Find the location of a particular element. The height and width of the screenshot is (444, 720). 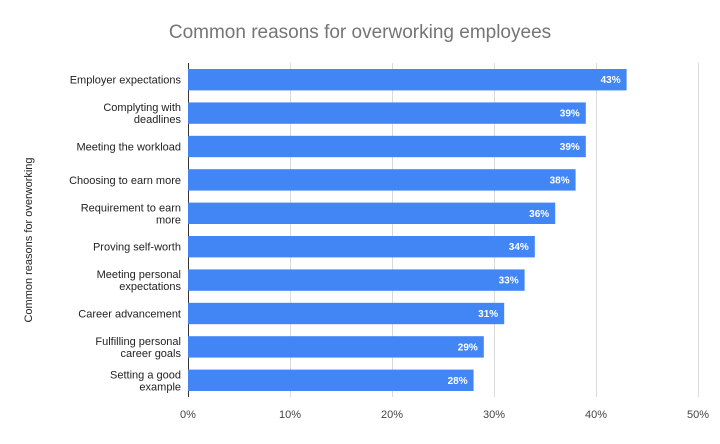

data-label: 33% is located at coordinates (509, 281).